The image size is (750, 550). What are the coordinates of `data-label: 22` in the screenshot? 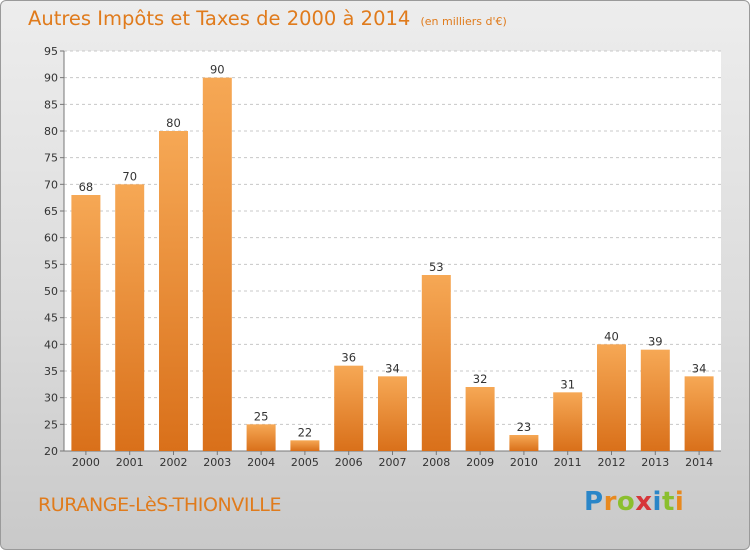 It's located at (305, 432).